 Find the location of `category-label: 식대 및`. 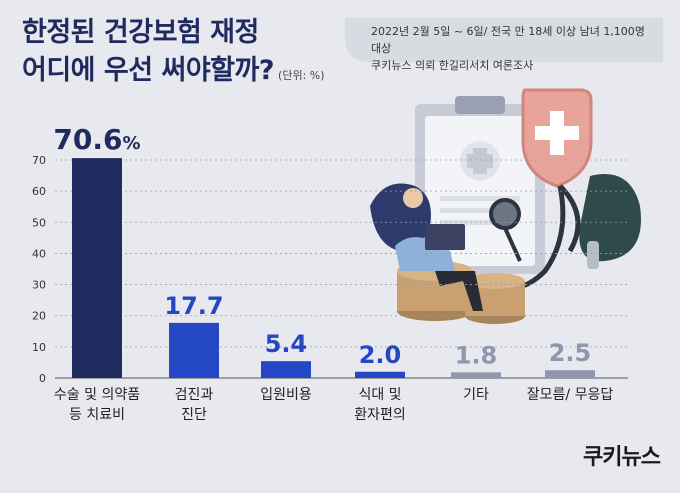

category-label: 식대 및 is located at coordinates (379, 395).